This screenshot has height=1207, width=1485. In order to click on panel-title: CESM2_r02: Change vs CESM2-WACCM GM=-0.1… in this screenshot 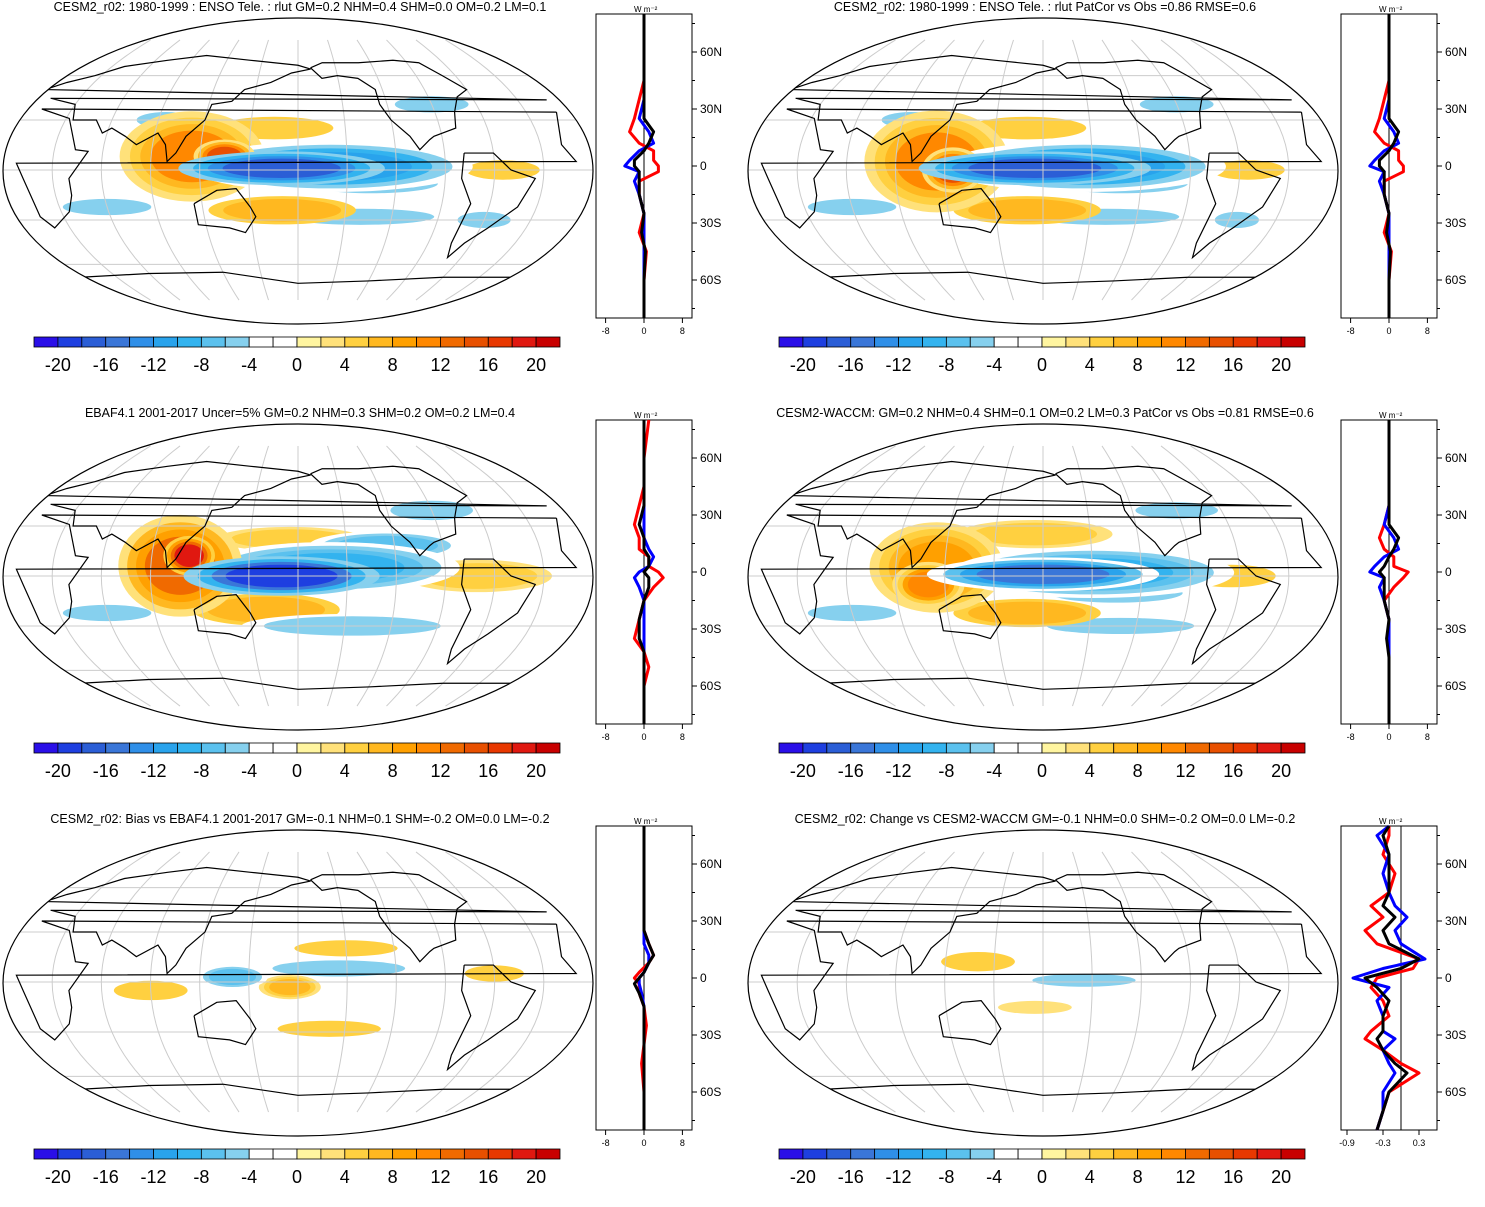, I will do `click(1045, 819)`.